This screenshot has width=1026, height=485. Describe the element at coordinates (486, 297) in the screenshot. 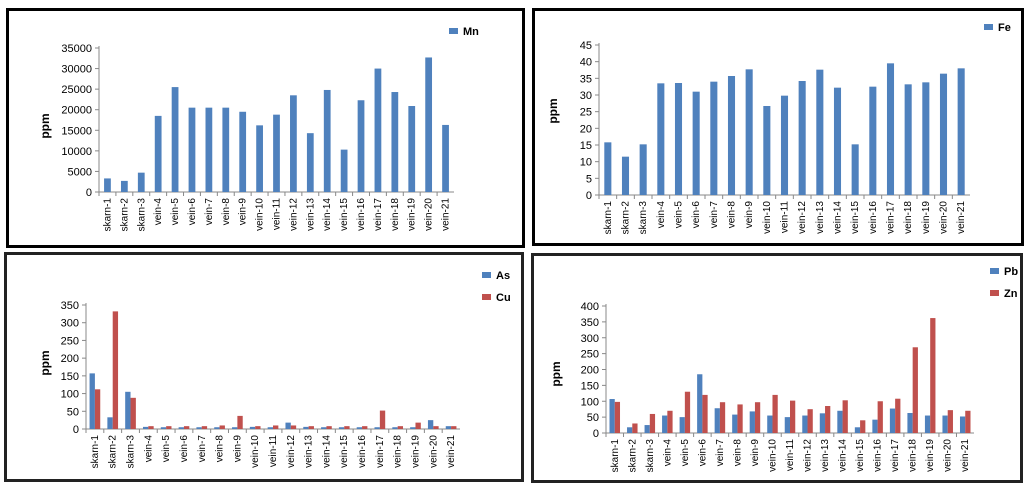

I see `legend-swatch-cu` at that location.